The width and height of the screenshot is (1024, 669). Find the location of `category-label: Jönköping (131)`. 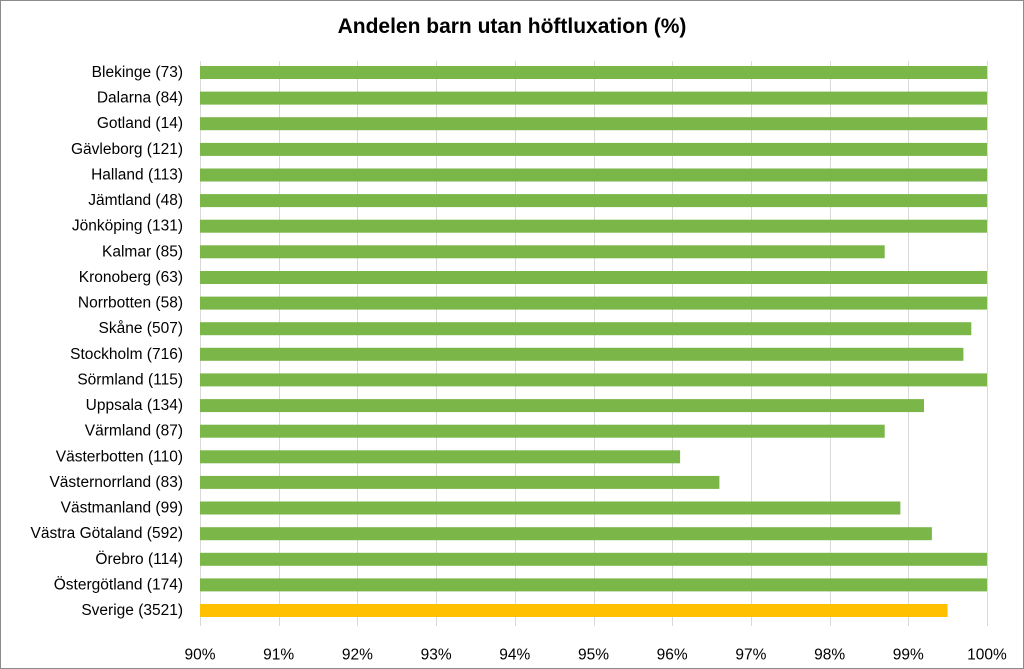

category-label: Jönköping (131) is located at coordinates (127, 226).